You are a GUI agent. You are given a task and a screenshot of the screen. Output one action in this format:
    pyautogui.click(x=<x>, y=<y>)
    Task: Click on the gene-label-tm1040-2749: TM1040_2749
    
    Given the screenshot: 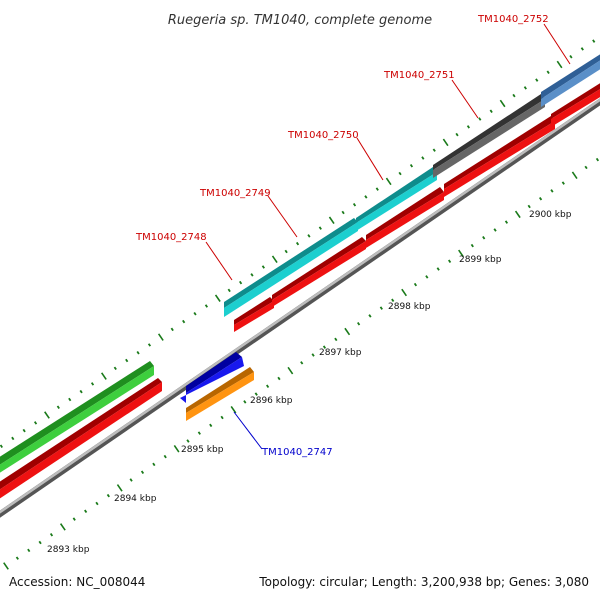 What is the action you would take?
    pyautogui.click(x=235, y=193)
    